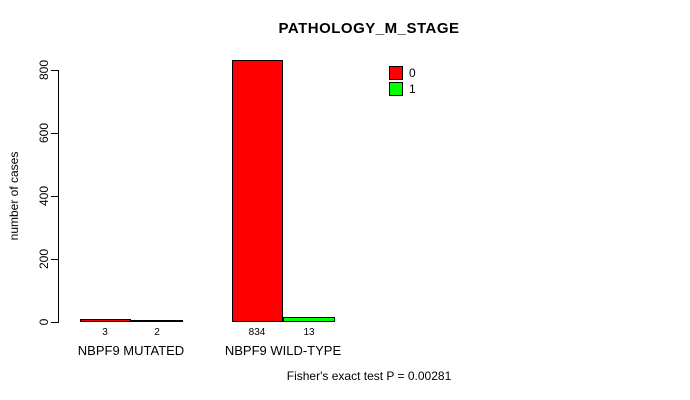 This screenshot has height=400, width=690. What do you see at coordinates (369, 376) in the screenshot?
I see `stat-test-caption: Fisher's exact test P = 0.00281` at bounding box center [369, 376].